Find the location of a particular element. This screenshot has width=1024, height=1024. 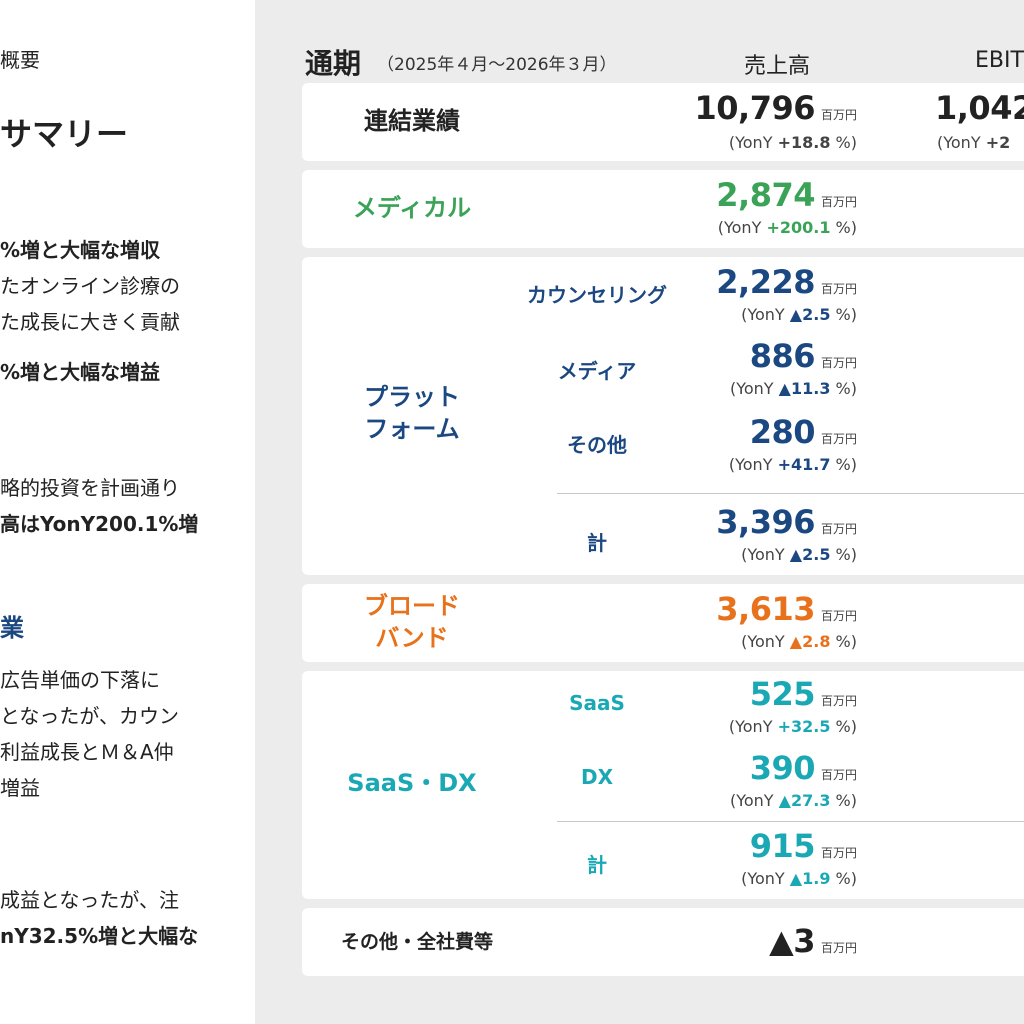

sales-yoy: (YonY ▲27.3 %) is located at coordinates (793, 800).